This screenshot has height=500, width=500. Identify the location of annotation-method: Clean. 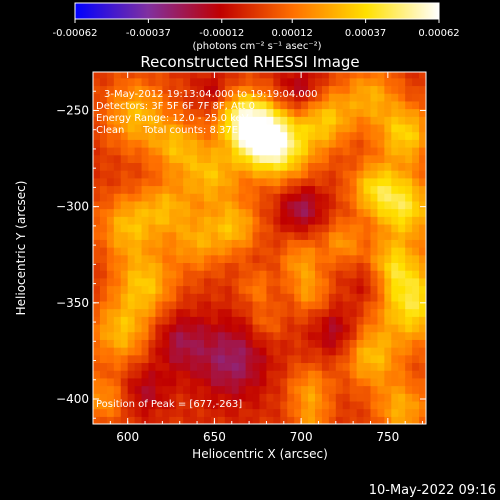
(110, 130).